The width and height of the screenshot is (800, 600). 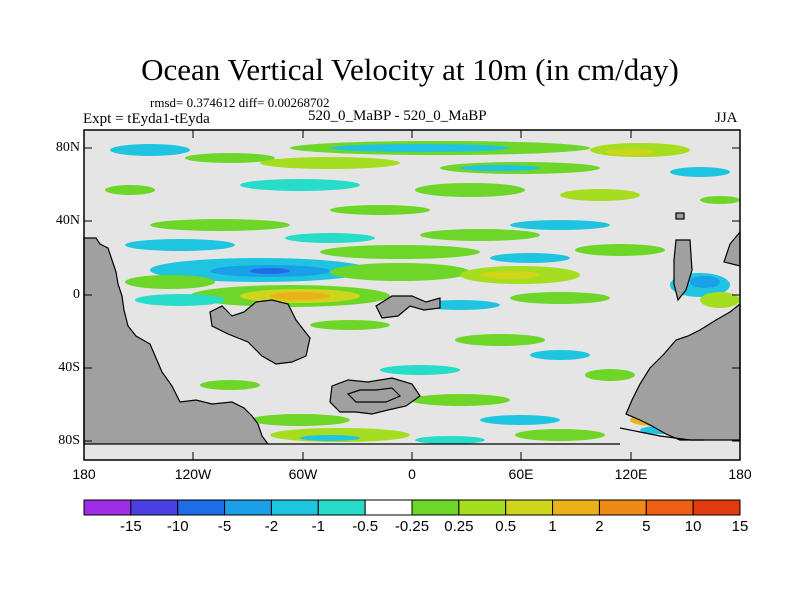 I want to click on land-small-island, so click(x=680, y=216).